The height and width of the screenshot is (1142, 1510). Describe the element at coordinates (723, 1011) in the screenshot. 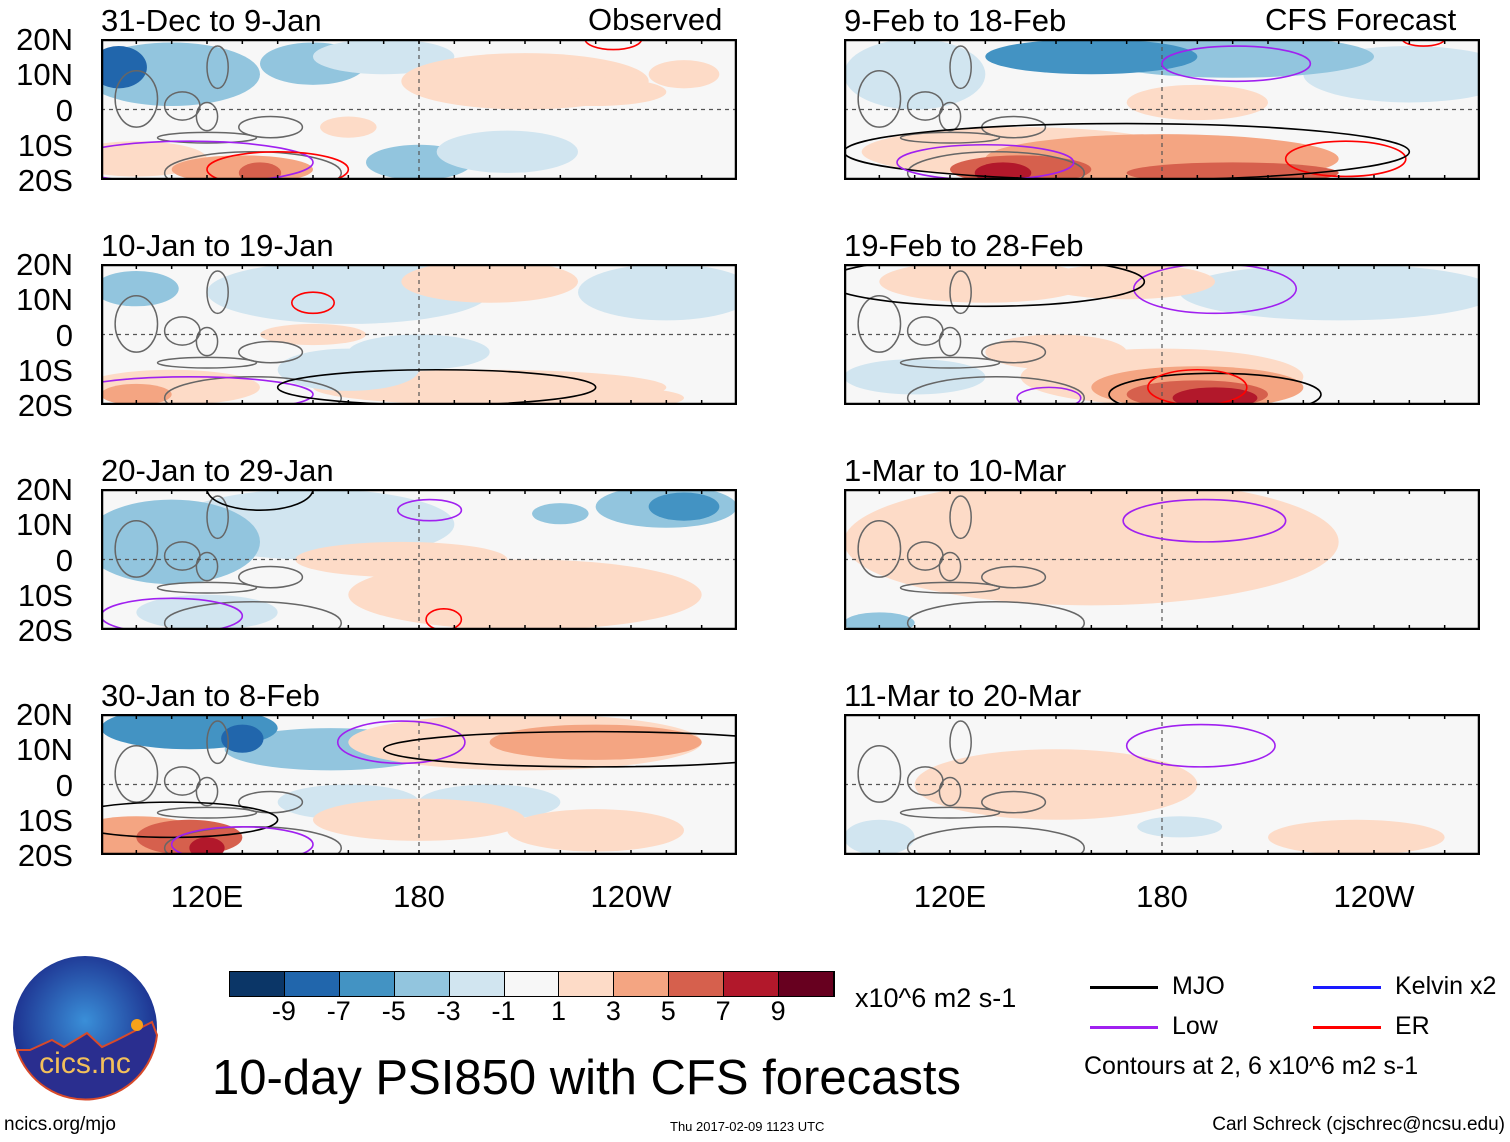

I see `colorbar-tick-label: 7` at that location.